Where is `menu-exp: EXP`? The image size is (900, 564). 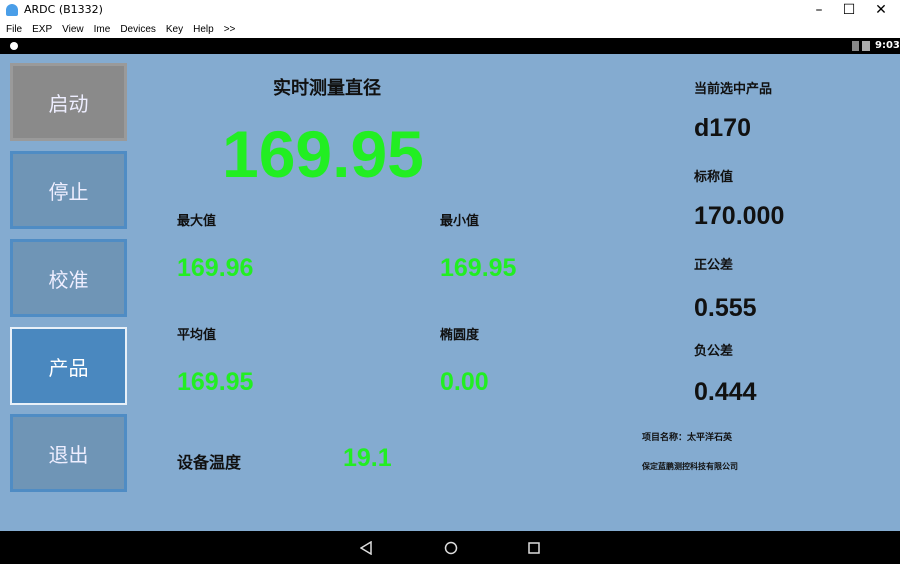 menu-exp: EXP is located at coordinates (42, 29).